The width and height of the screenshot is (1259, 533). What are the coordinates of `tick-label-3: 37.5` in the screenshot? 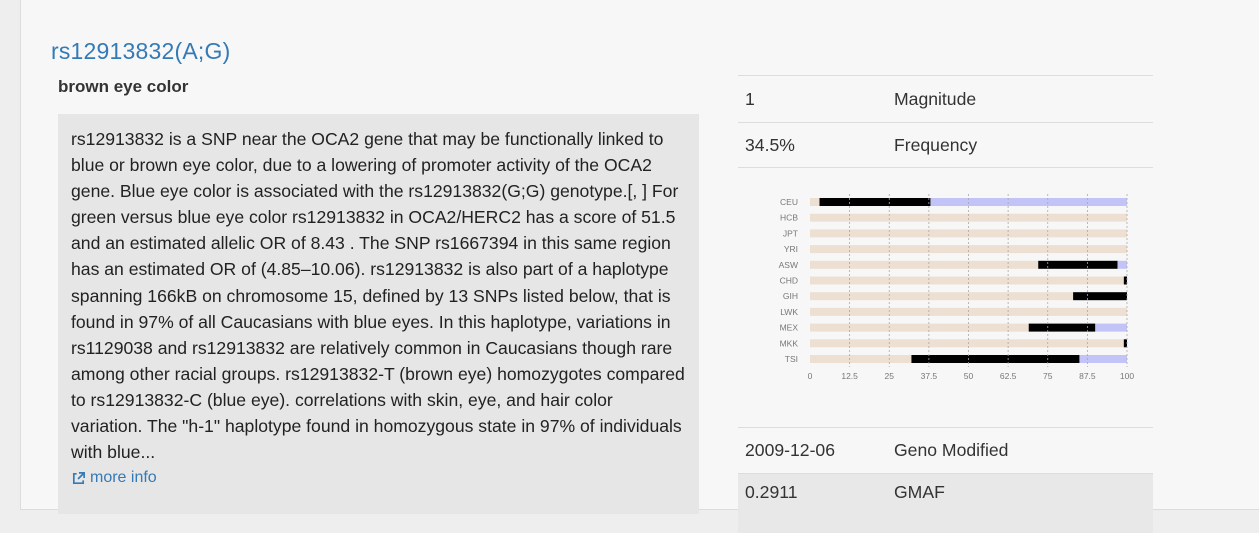 It's located at (929, 376).